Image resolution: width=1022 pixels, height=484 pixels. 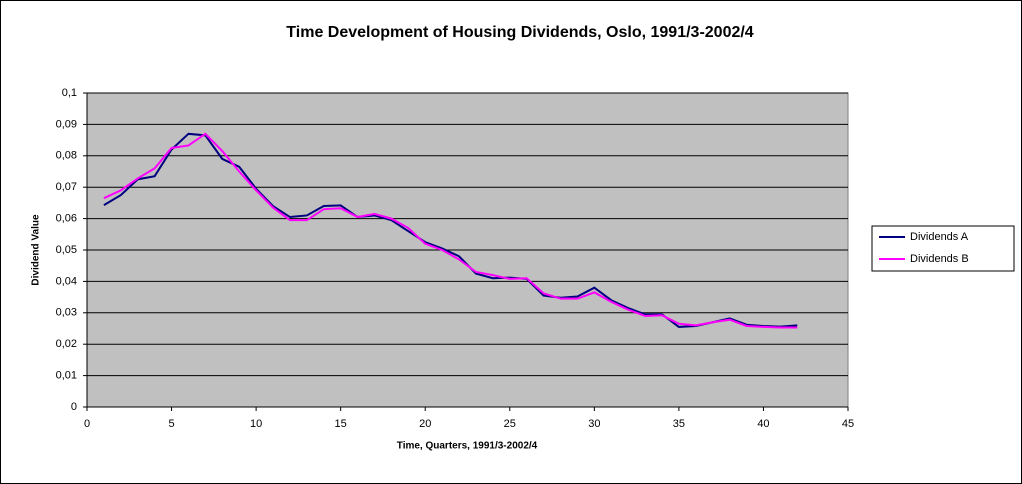 I want to click on y-tick-label: 0,08, so click(x=66, y=156).